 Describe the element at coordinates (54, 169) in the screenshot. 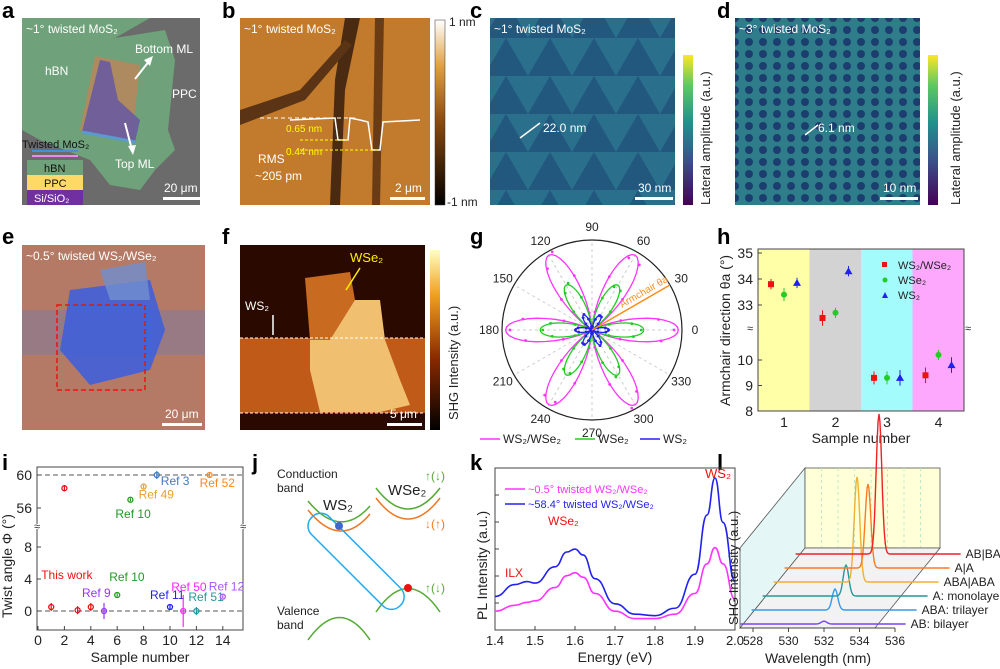

I see `legend-hbn: hBN` at that location.